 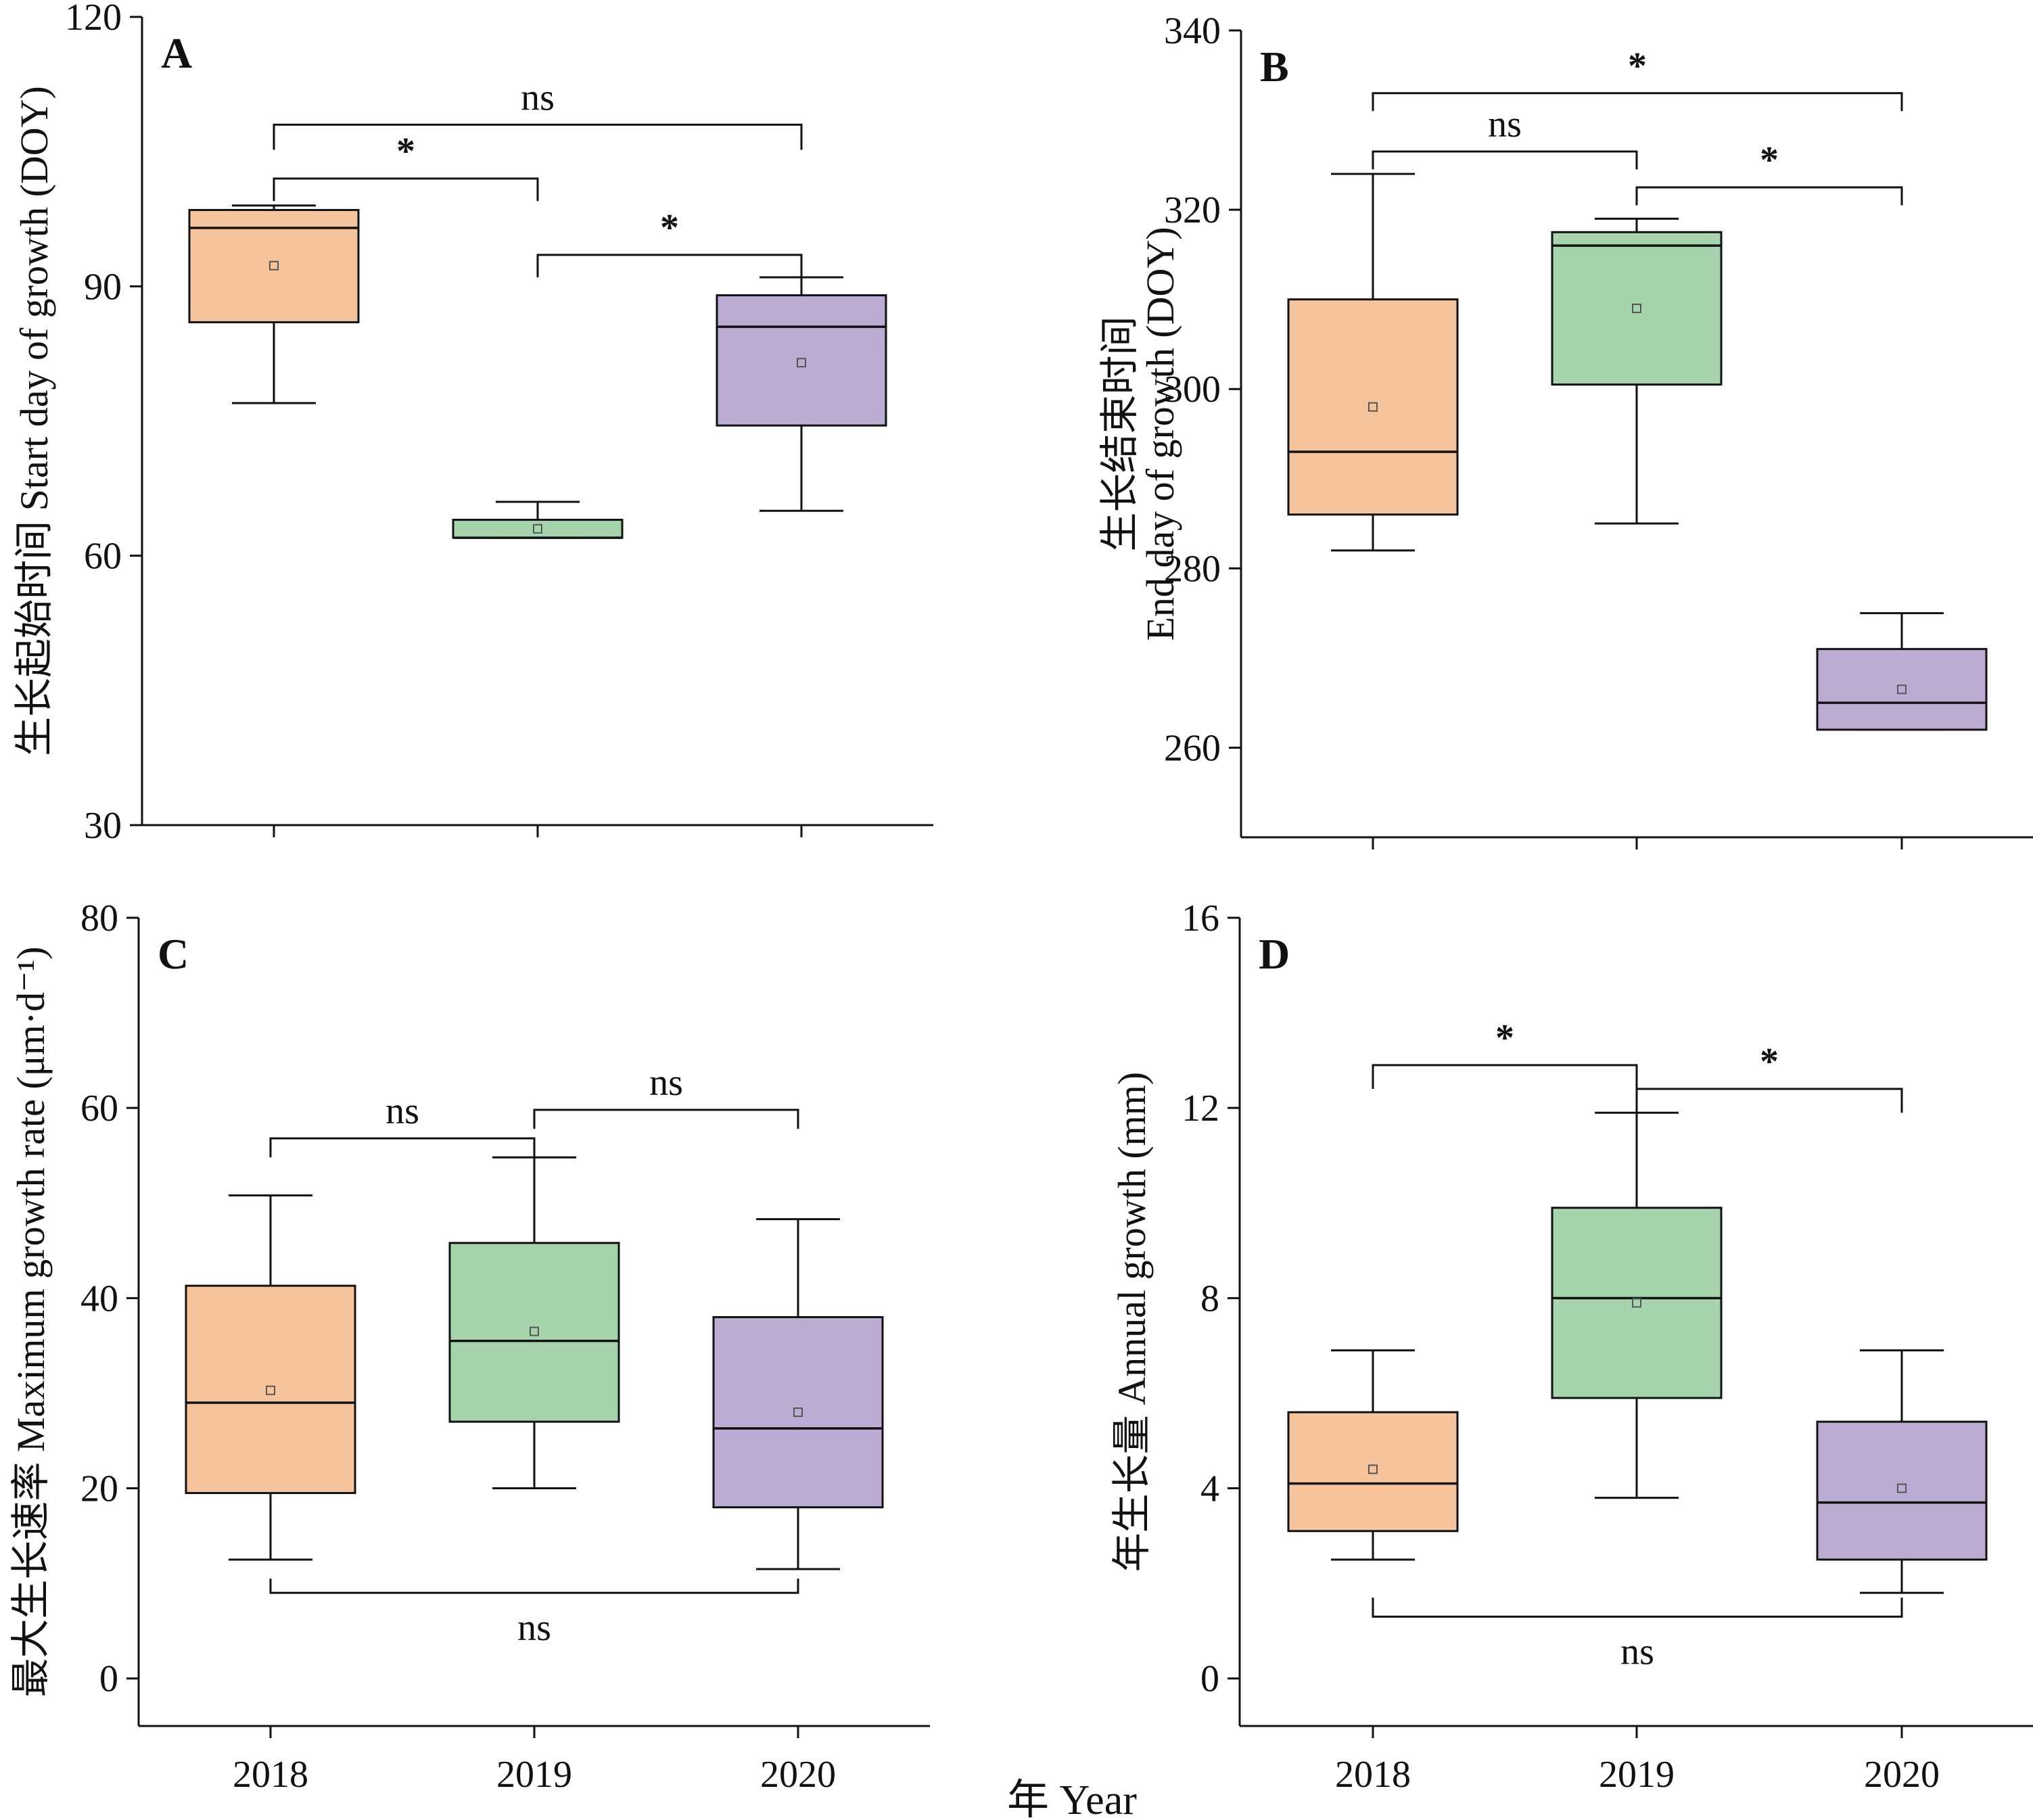 What do you see at coordinates (94, 19) in the screenshot?
I see `y-tick-label: 120` at bounding box center [94, 19].